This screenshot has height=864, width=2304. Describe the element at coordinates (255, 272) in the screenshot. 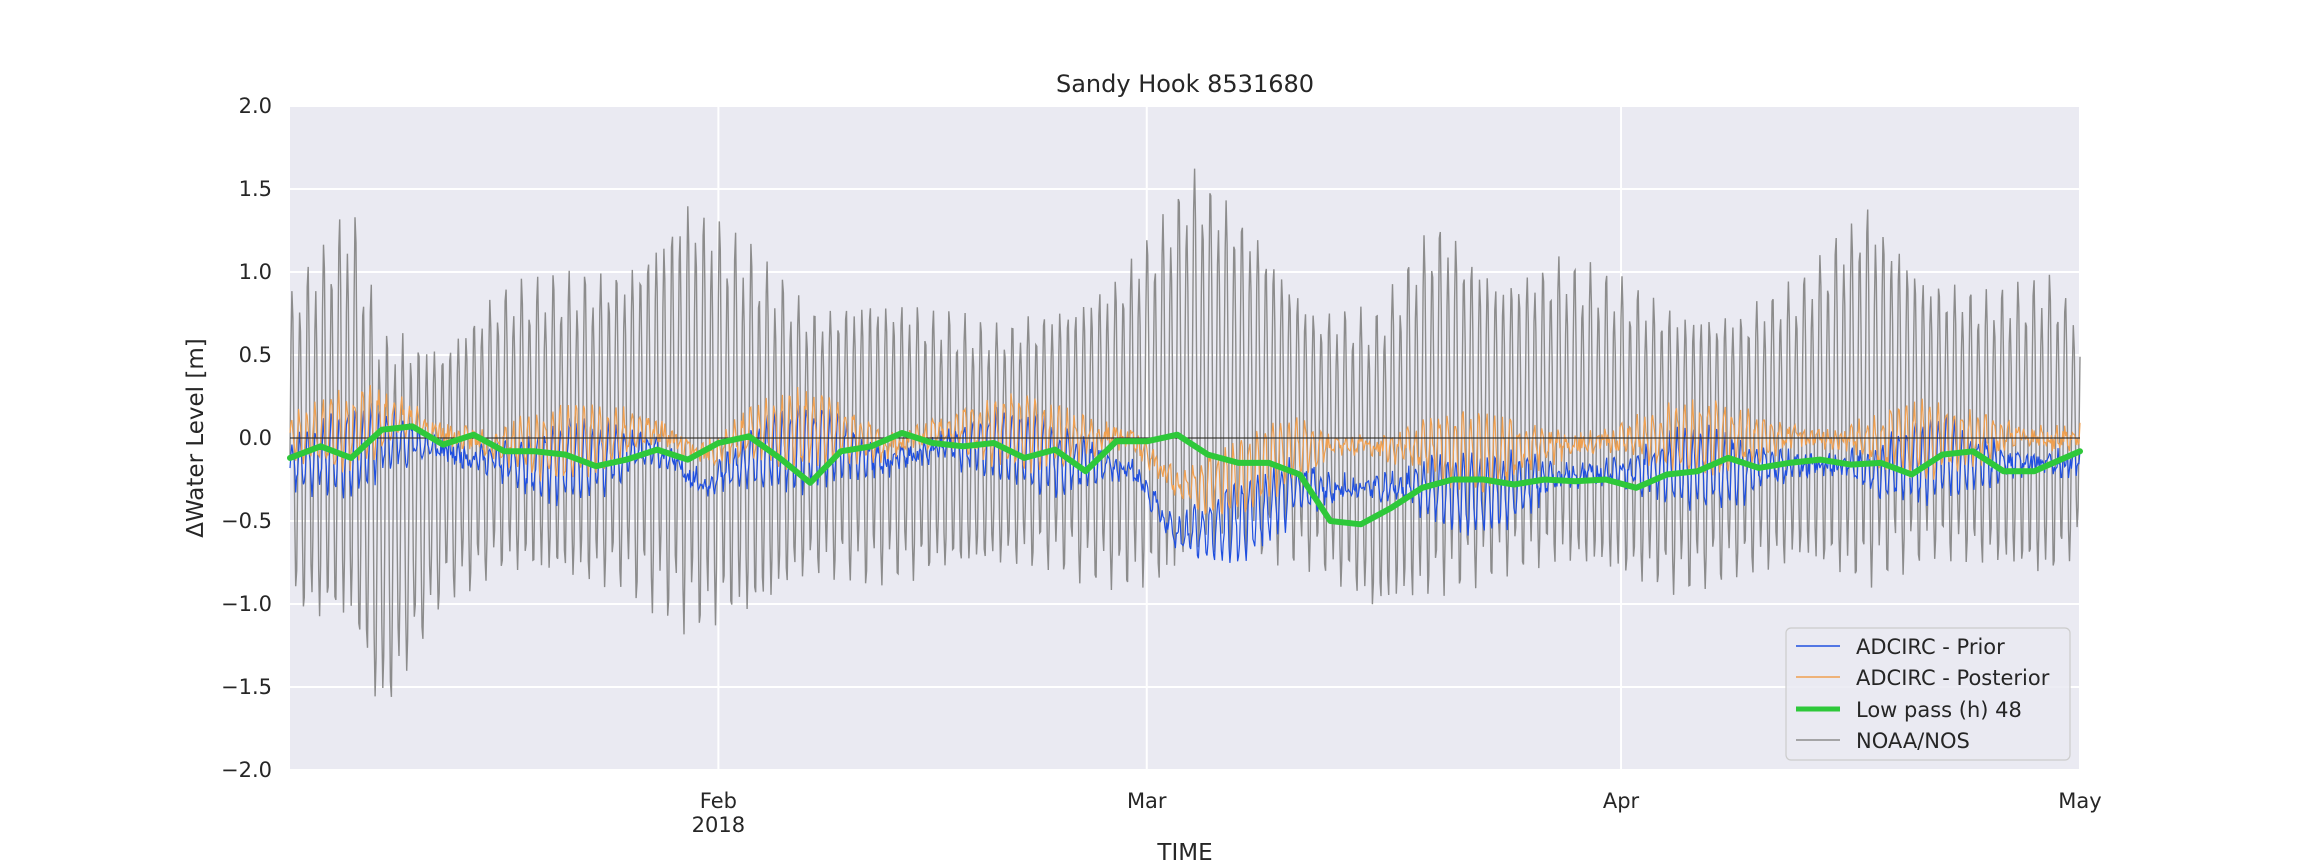

I see `y-tick-label: 1.0` at that location.